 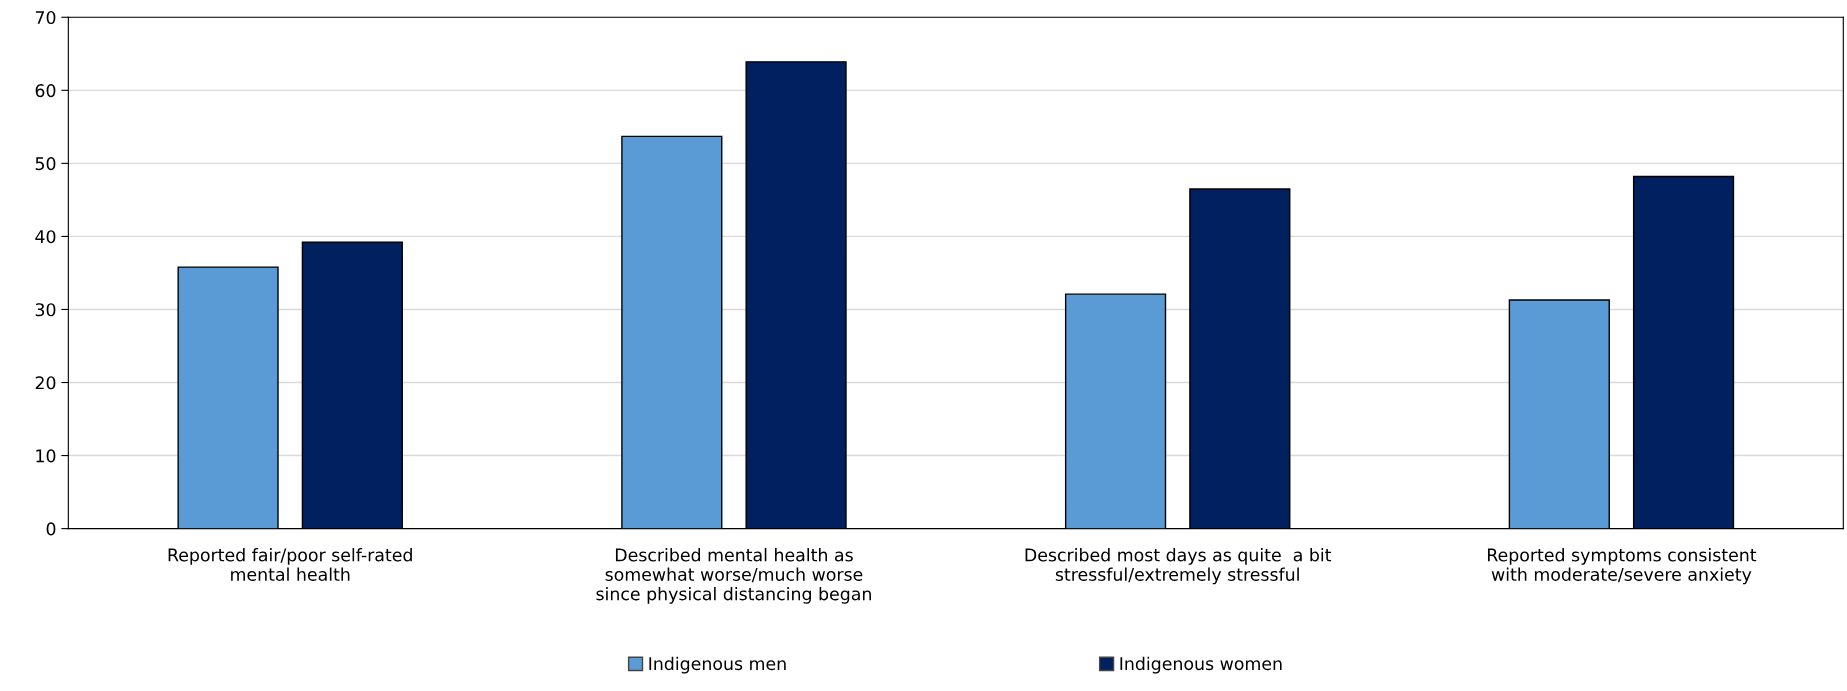 What do you see at coordinates (1622, 566) in the screenshot?
I see `x-tick-label: Reported symptoms consistent with moderate/severe anxiety` at bounding box center [1622, 566].